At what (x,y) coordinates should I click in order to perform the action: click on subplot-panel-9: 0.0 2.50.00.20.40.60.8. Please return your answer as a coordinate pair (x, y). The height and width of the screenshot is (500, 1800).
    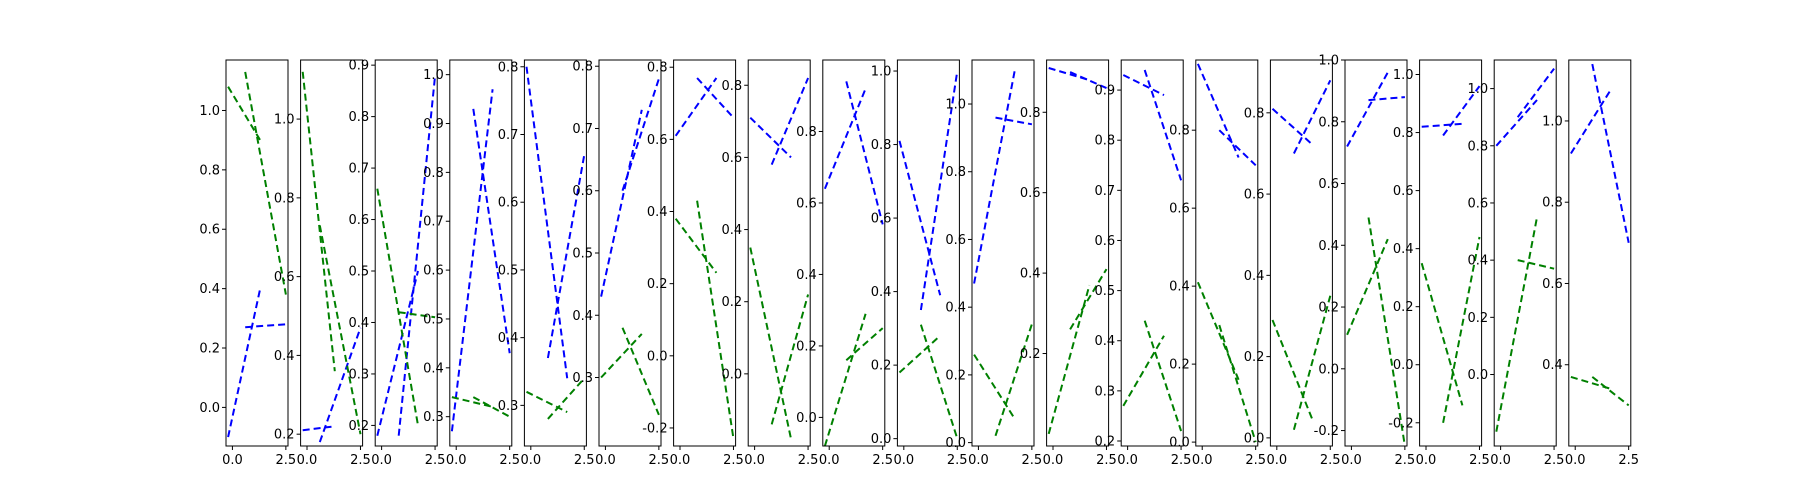
    Looking at the image, I should click on (844, 263).